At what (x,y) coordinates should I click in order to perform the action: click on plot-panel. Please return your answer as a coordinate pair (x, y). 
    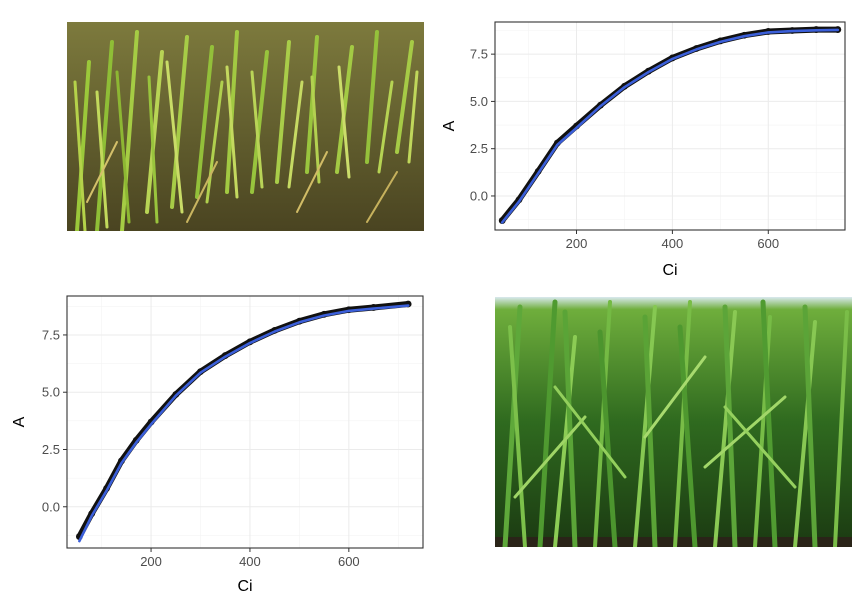
    Looking at the image, I should click on (670, 126).